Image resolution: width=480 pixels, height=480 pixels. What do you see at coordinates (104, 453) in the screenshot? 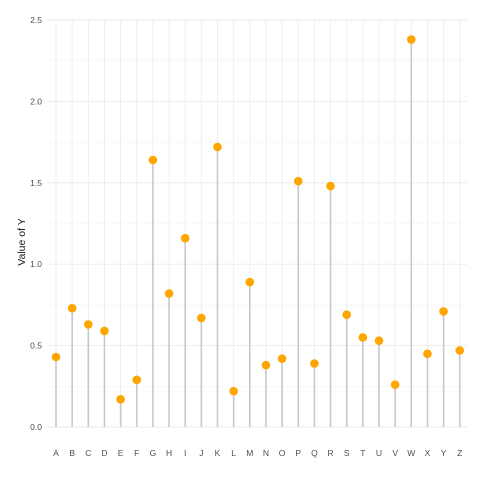
I see `x-tick-label-D: D` at bounding box center [104, 453].